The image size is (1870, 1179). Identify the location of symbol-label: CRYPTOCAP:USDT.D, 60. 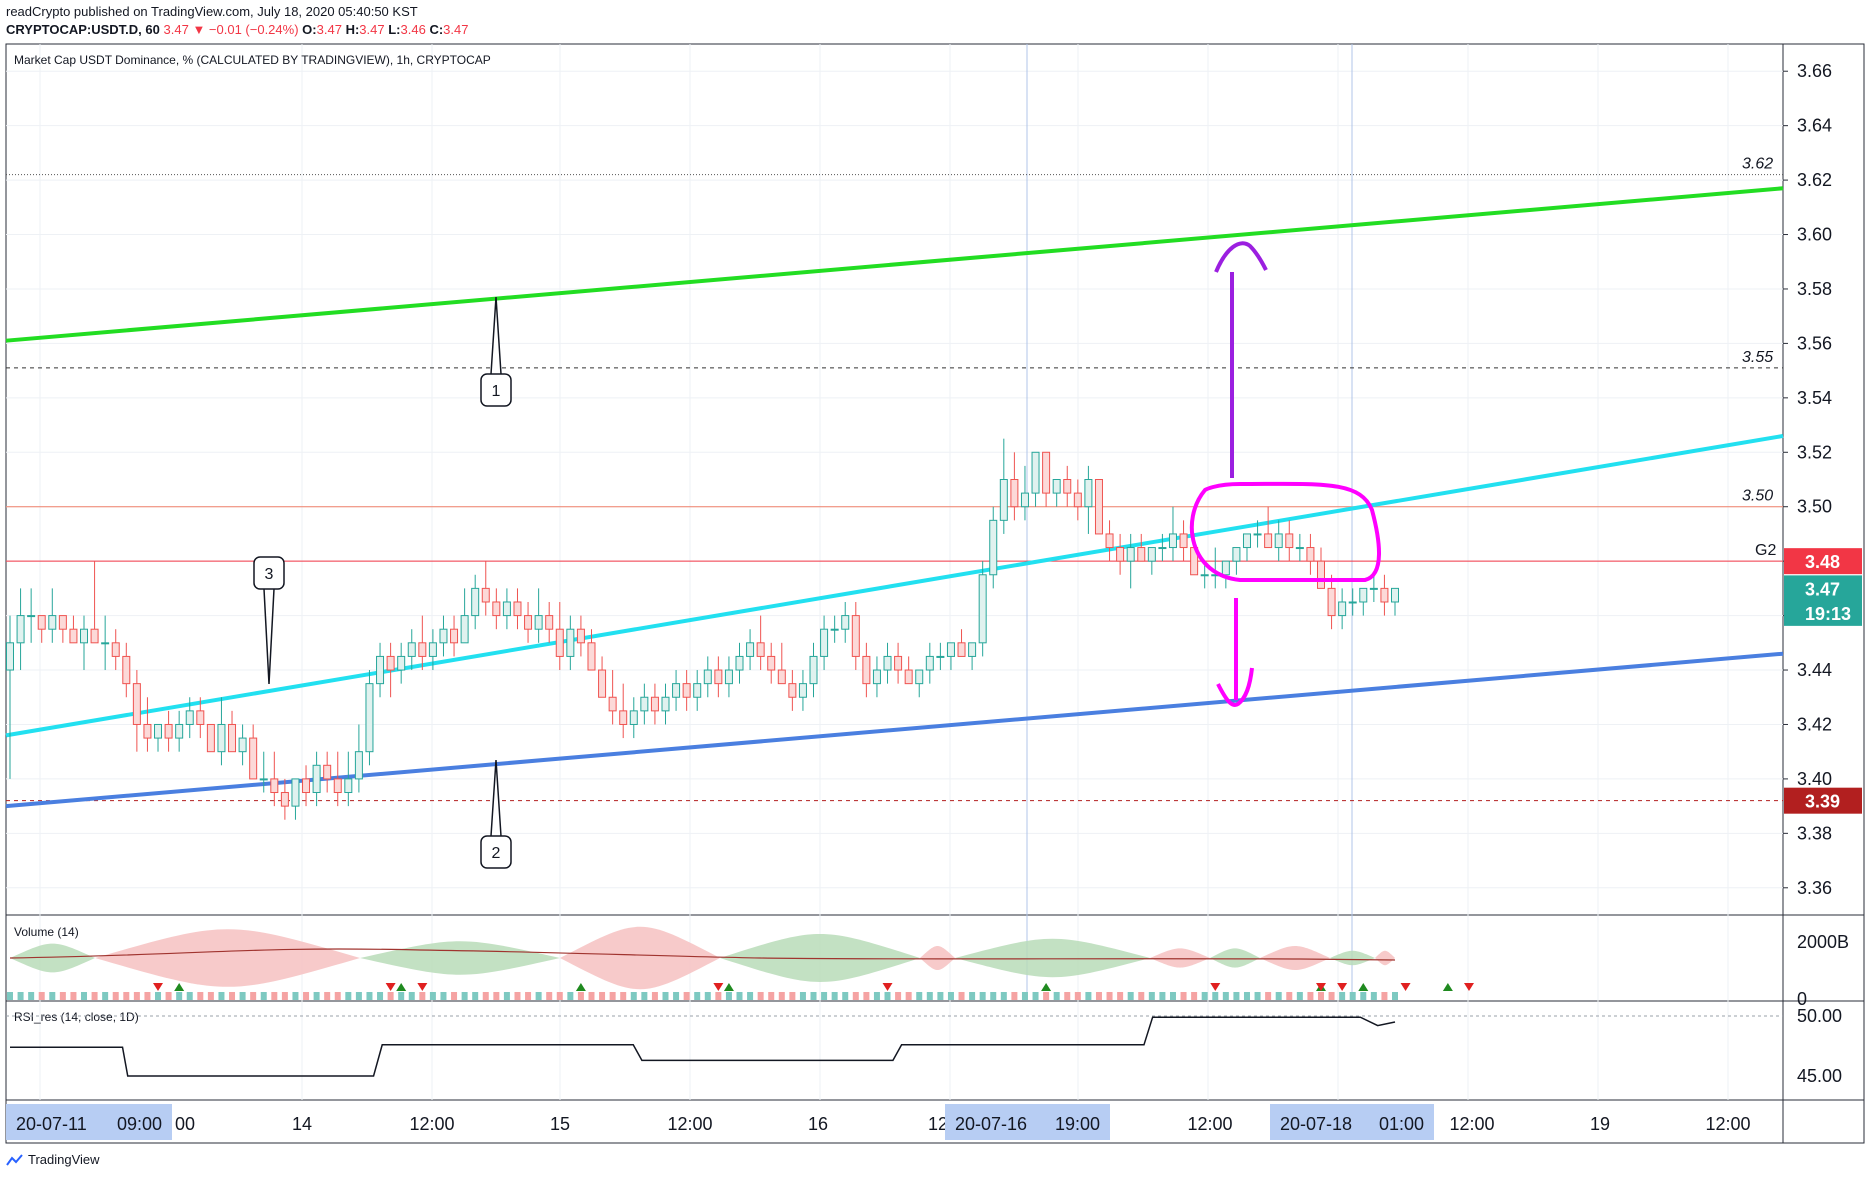
(83, 29).